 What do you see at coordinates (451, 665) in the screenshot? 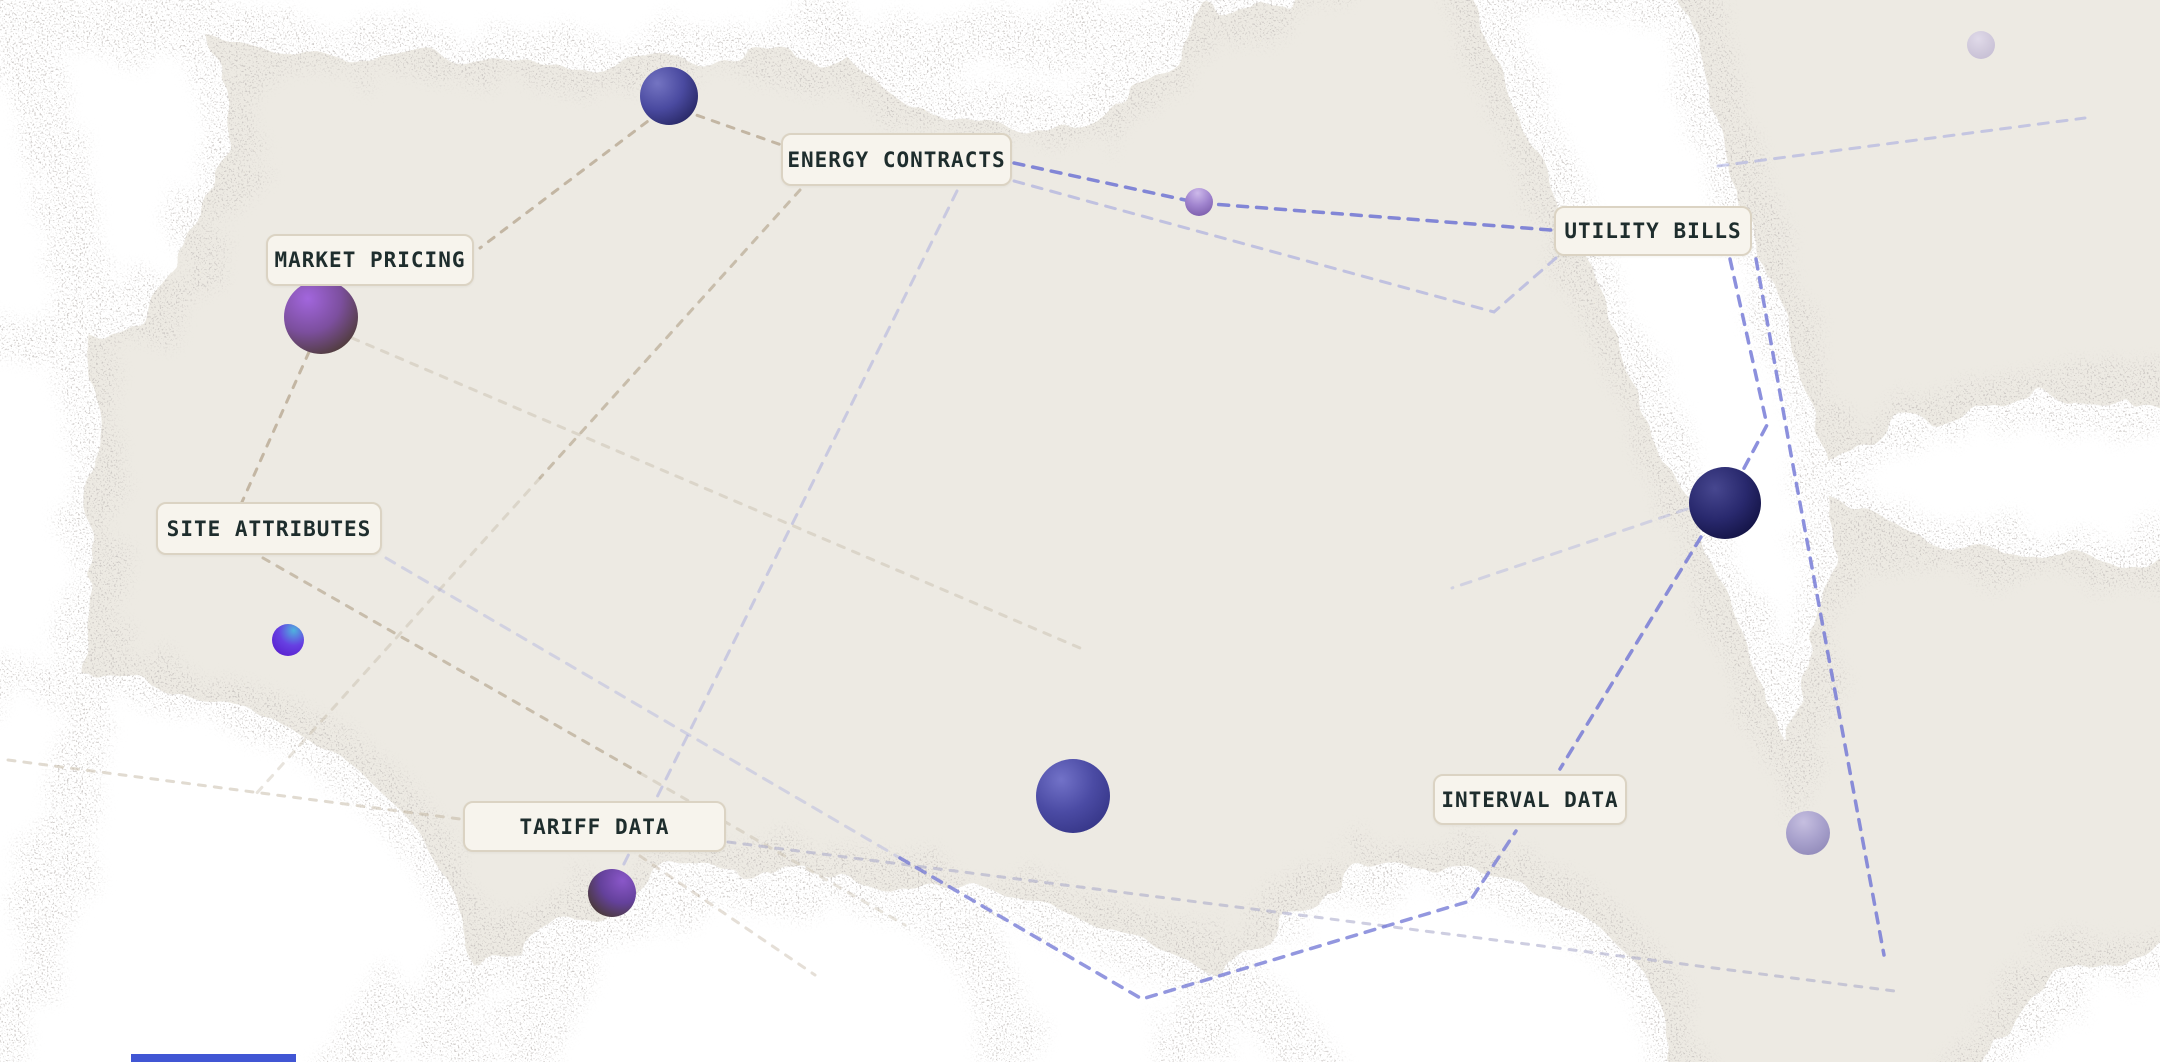
I see `edge-site-attributes-to-southeast` at bounding box center [451, 665].